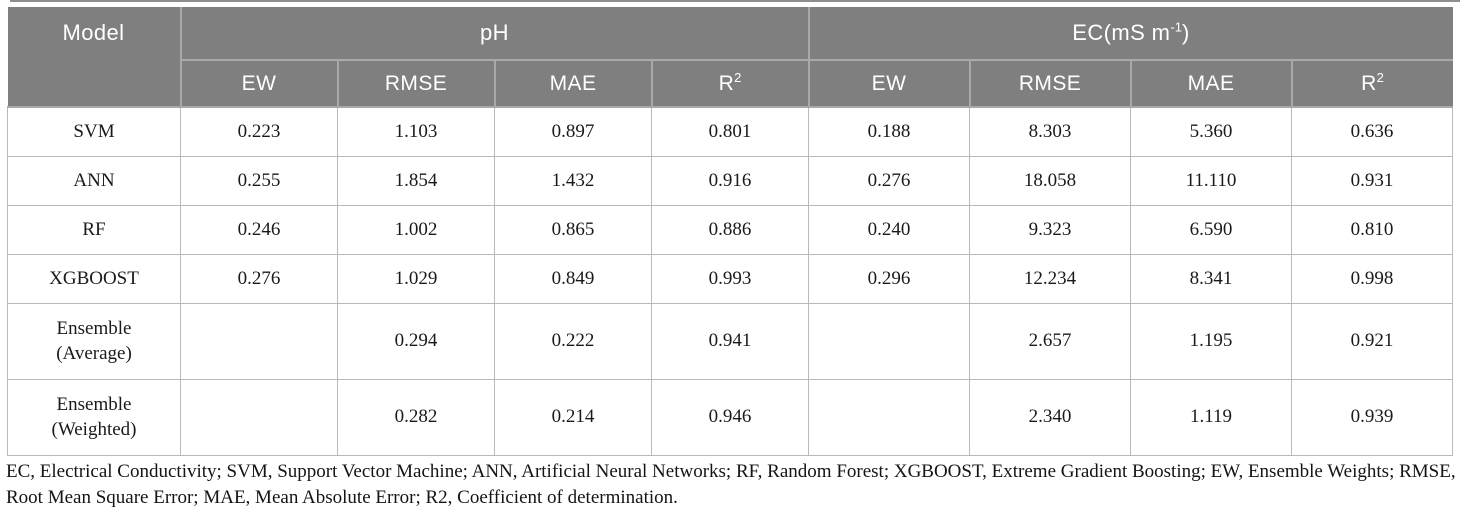 The width and height of the screenshot is (1460, 518). I want to click on cell-value: 0.993, so click(730, 278).